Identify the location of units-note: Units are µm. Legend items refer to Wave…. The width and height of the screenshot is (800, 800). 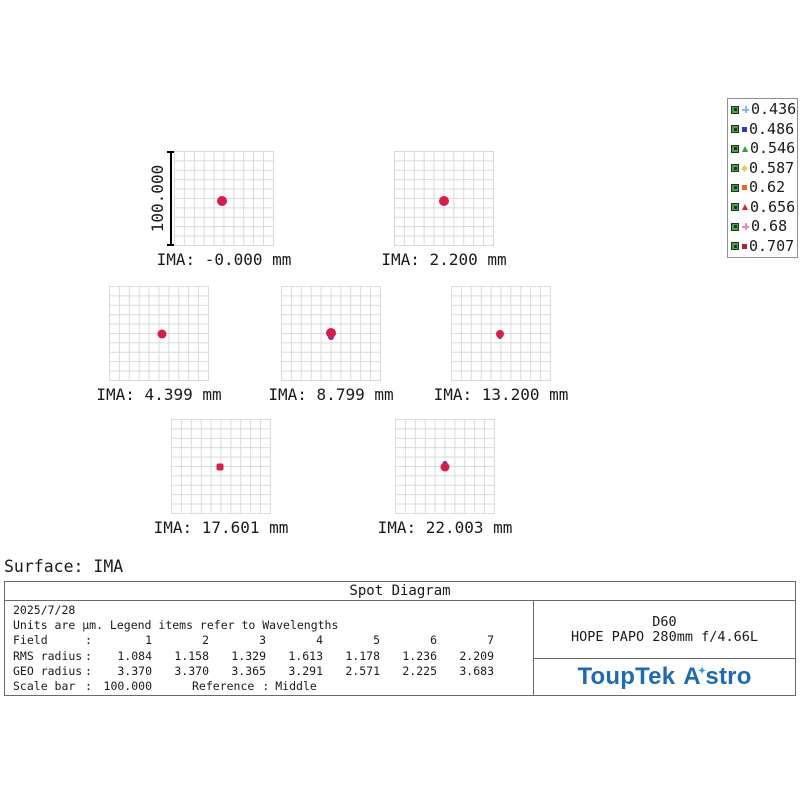
(176, 625).